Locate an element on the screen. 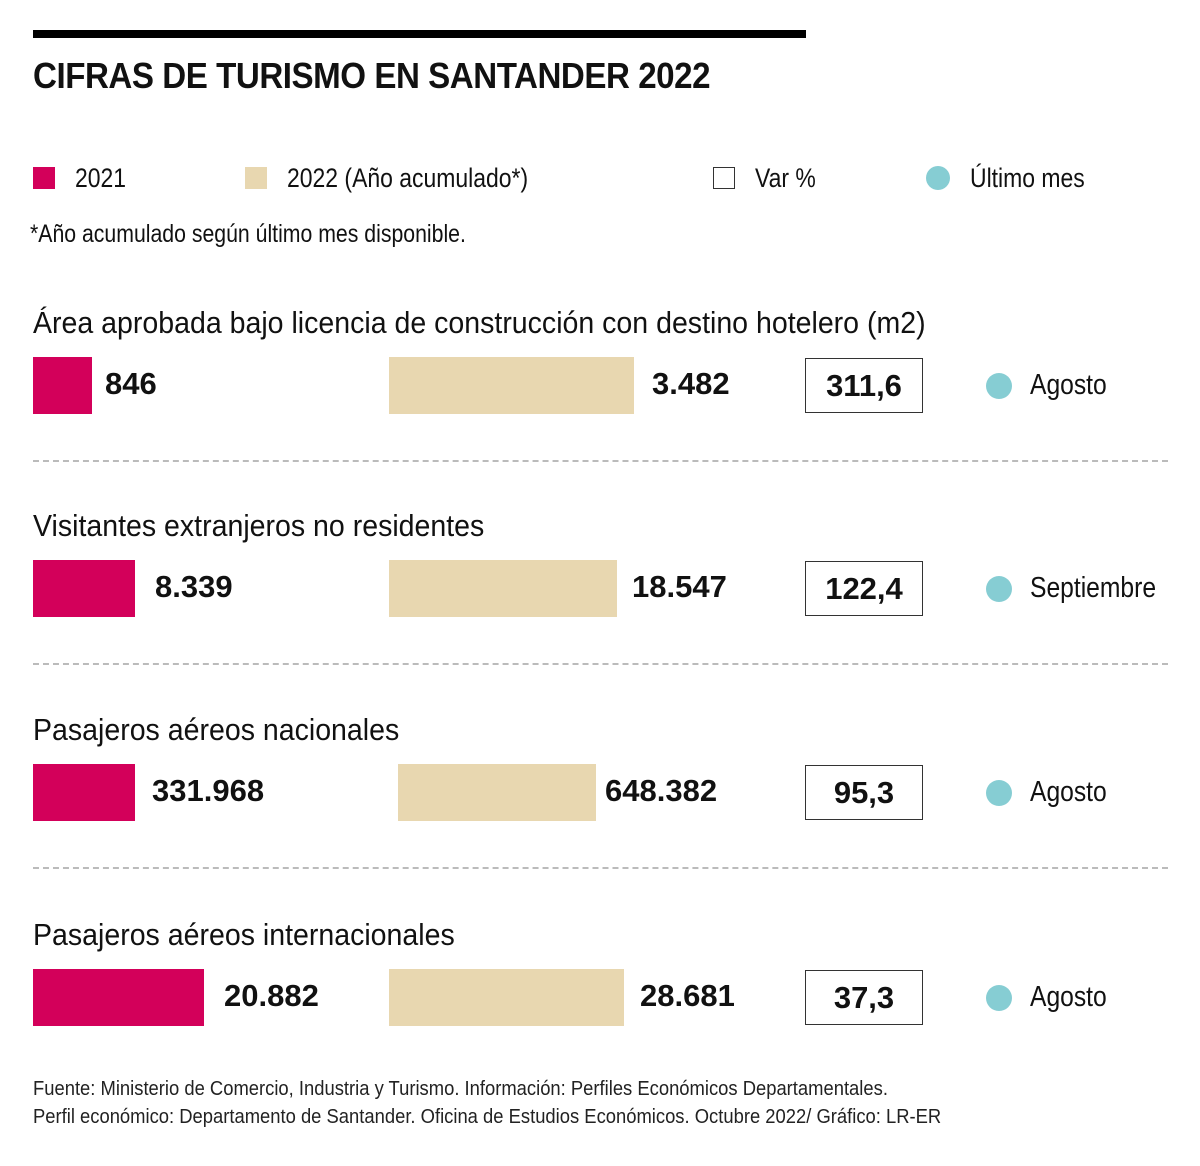  indicator-title: Visitantes extranjeros no residentes is located at coordinates (259, 525).